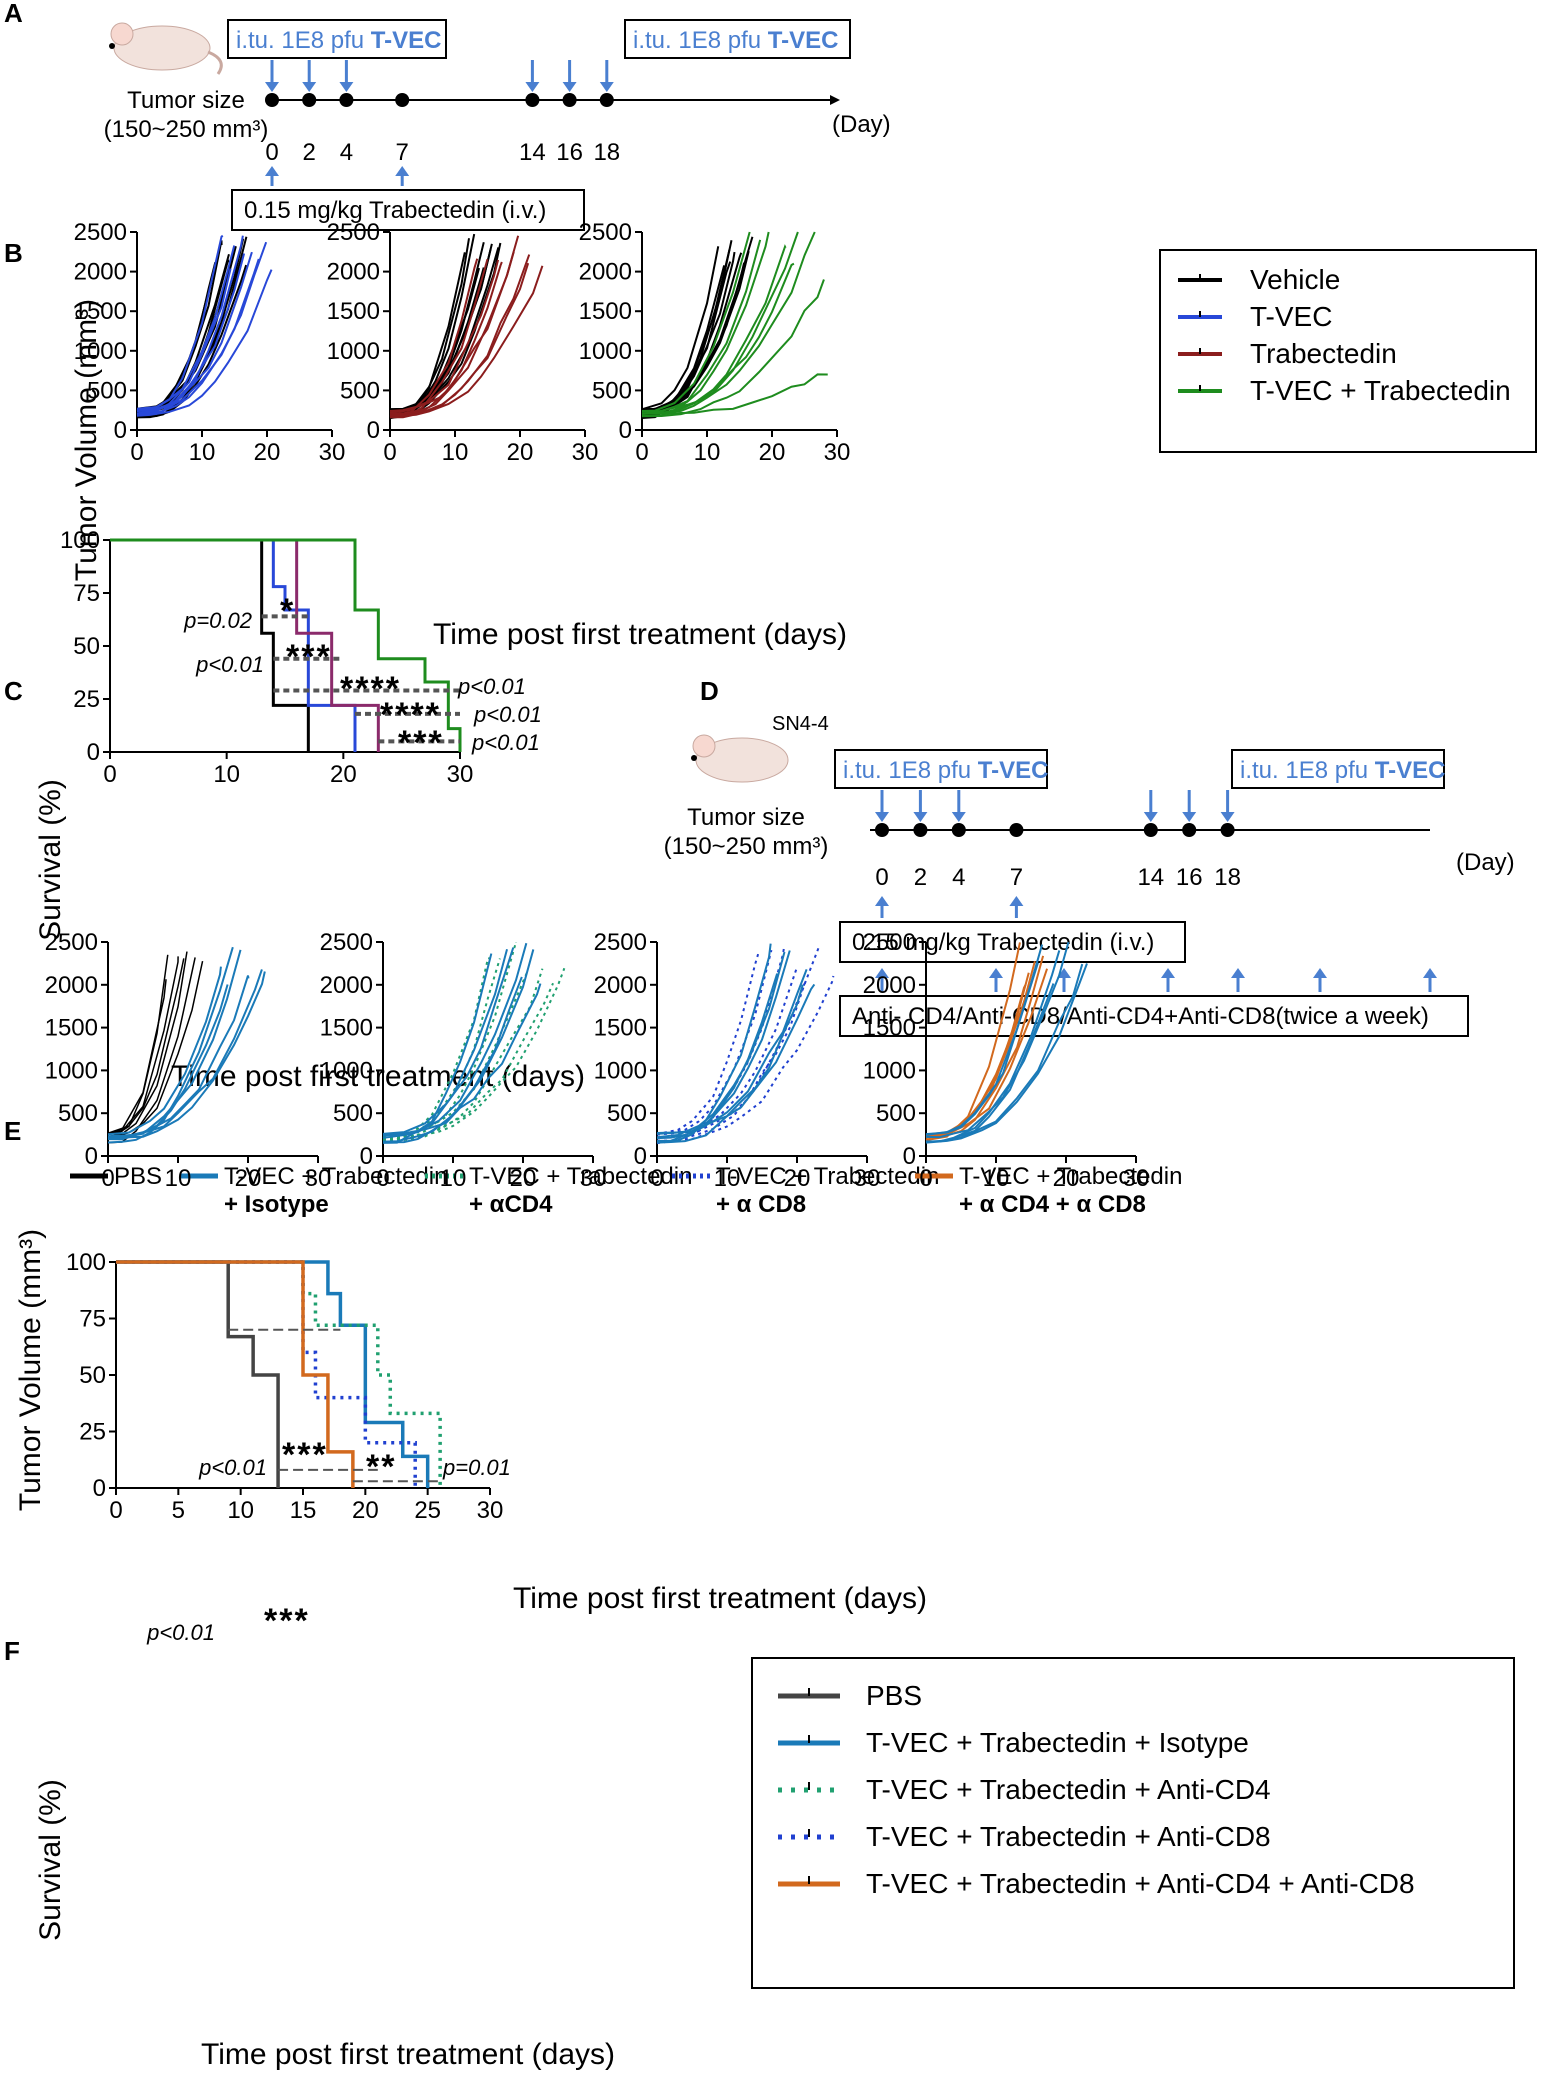 The width and height of the screenshot is (1543, 2077). I want to click on trabectedin-box-a, so click(408, 210).